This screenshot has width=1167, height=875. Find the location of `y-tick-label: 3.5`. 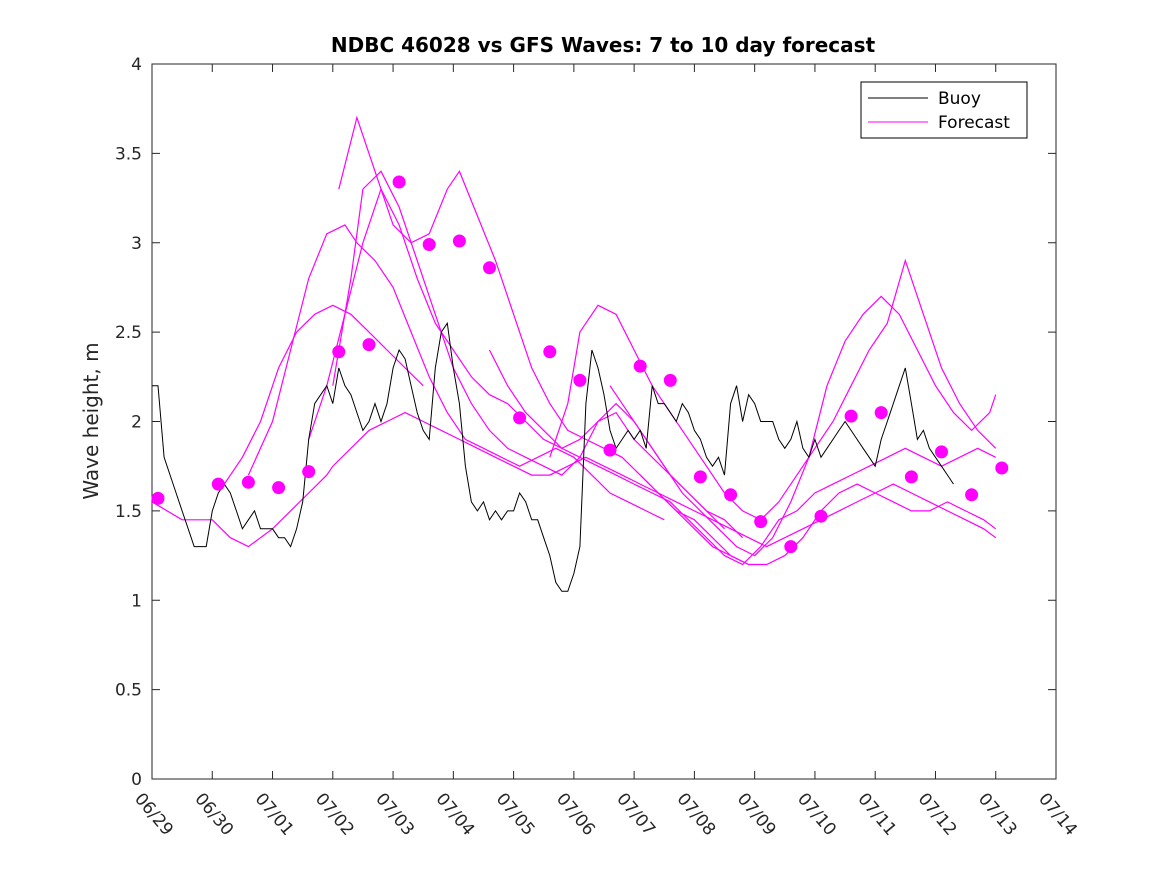

y-tick-label: 3.5 is located at coordinates (128, 154).